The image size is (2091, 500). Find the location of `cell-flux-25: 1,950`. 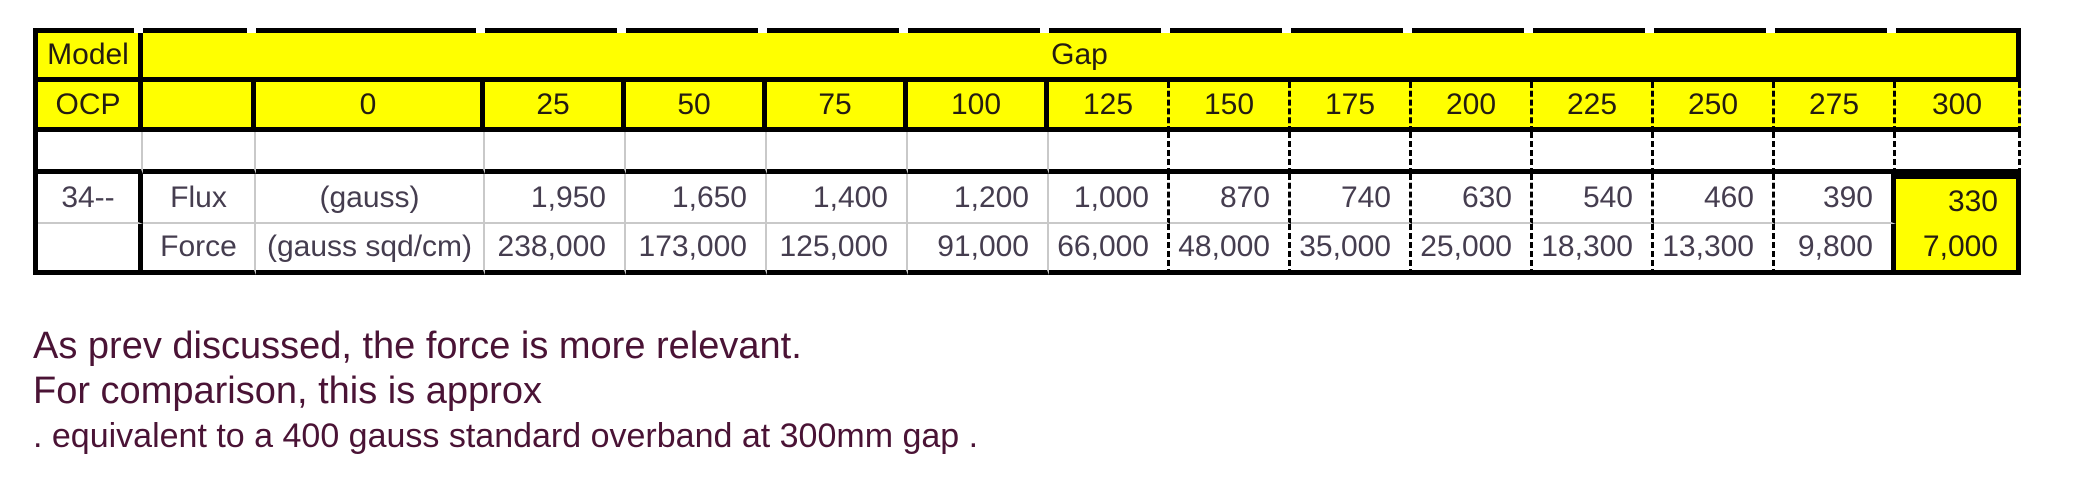

cell-flux-25: 1,950 is located at coordinates (555, 199).